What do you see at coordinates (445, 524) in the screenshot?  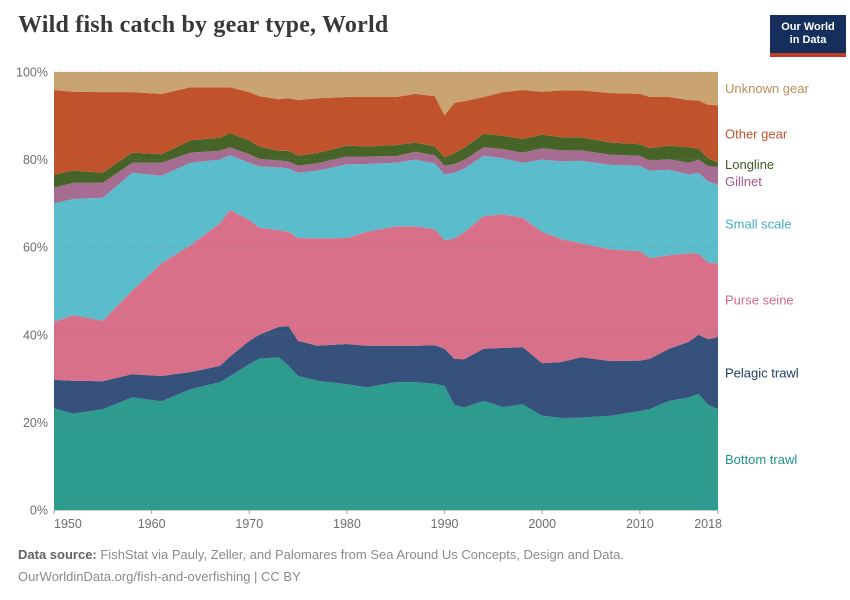 I see `x-tick-label-1990: 1990` at bounding box center [445, 524].